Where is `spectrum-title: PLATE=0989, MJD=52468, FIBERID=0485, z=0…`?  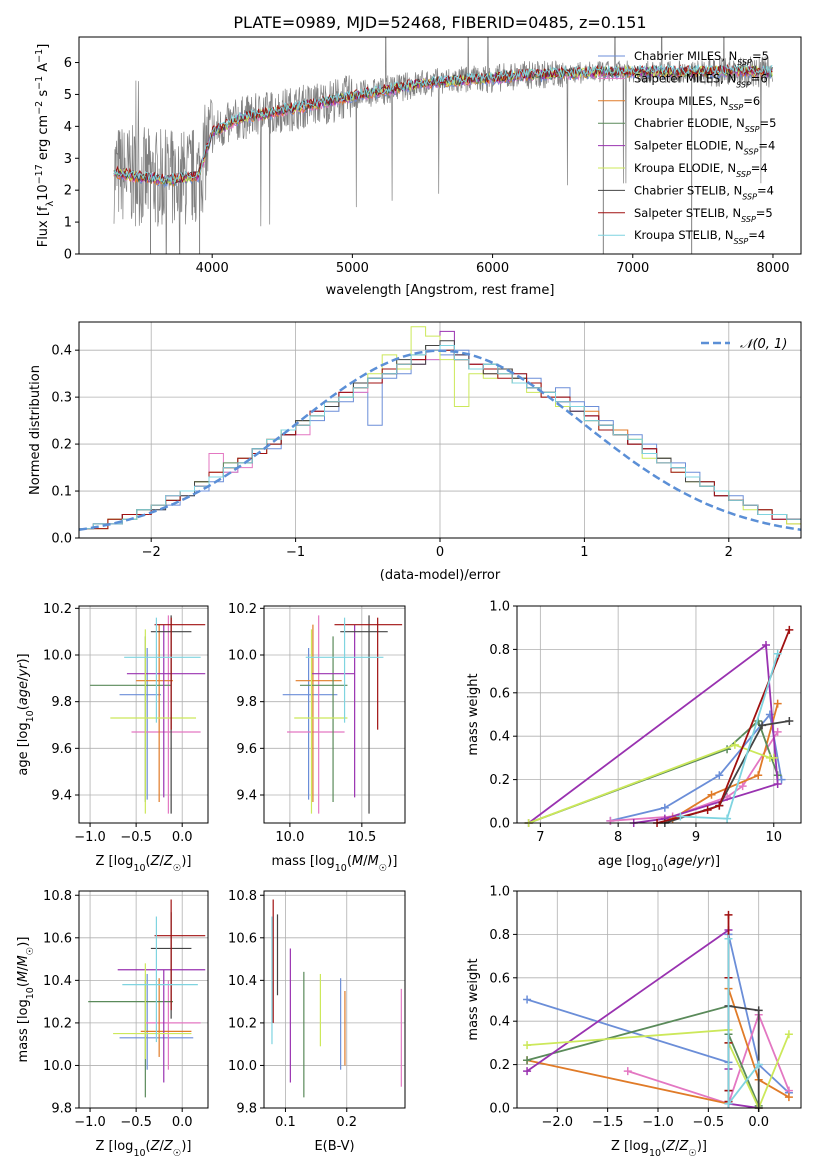
spectrum-title: PLATE=0989, MJD=52468, FIBERID=0485, z=0… is located at coordinates (439, 22).